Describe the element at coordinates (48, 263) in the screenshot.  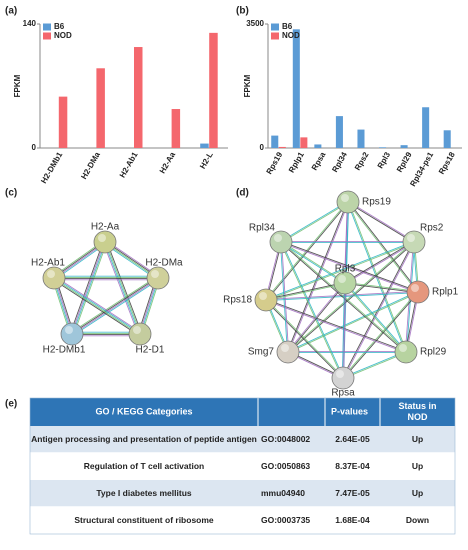
I see `node-label: H2-Ab1` at that location.